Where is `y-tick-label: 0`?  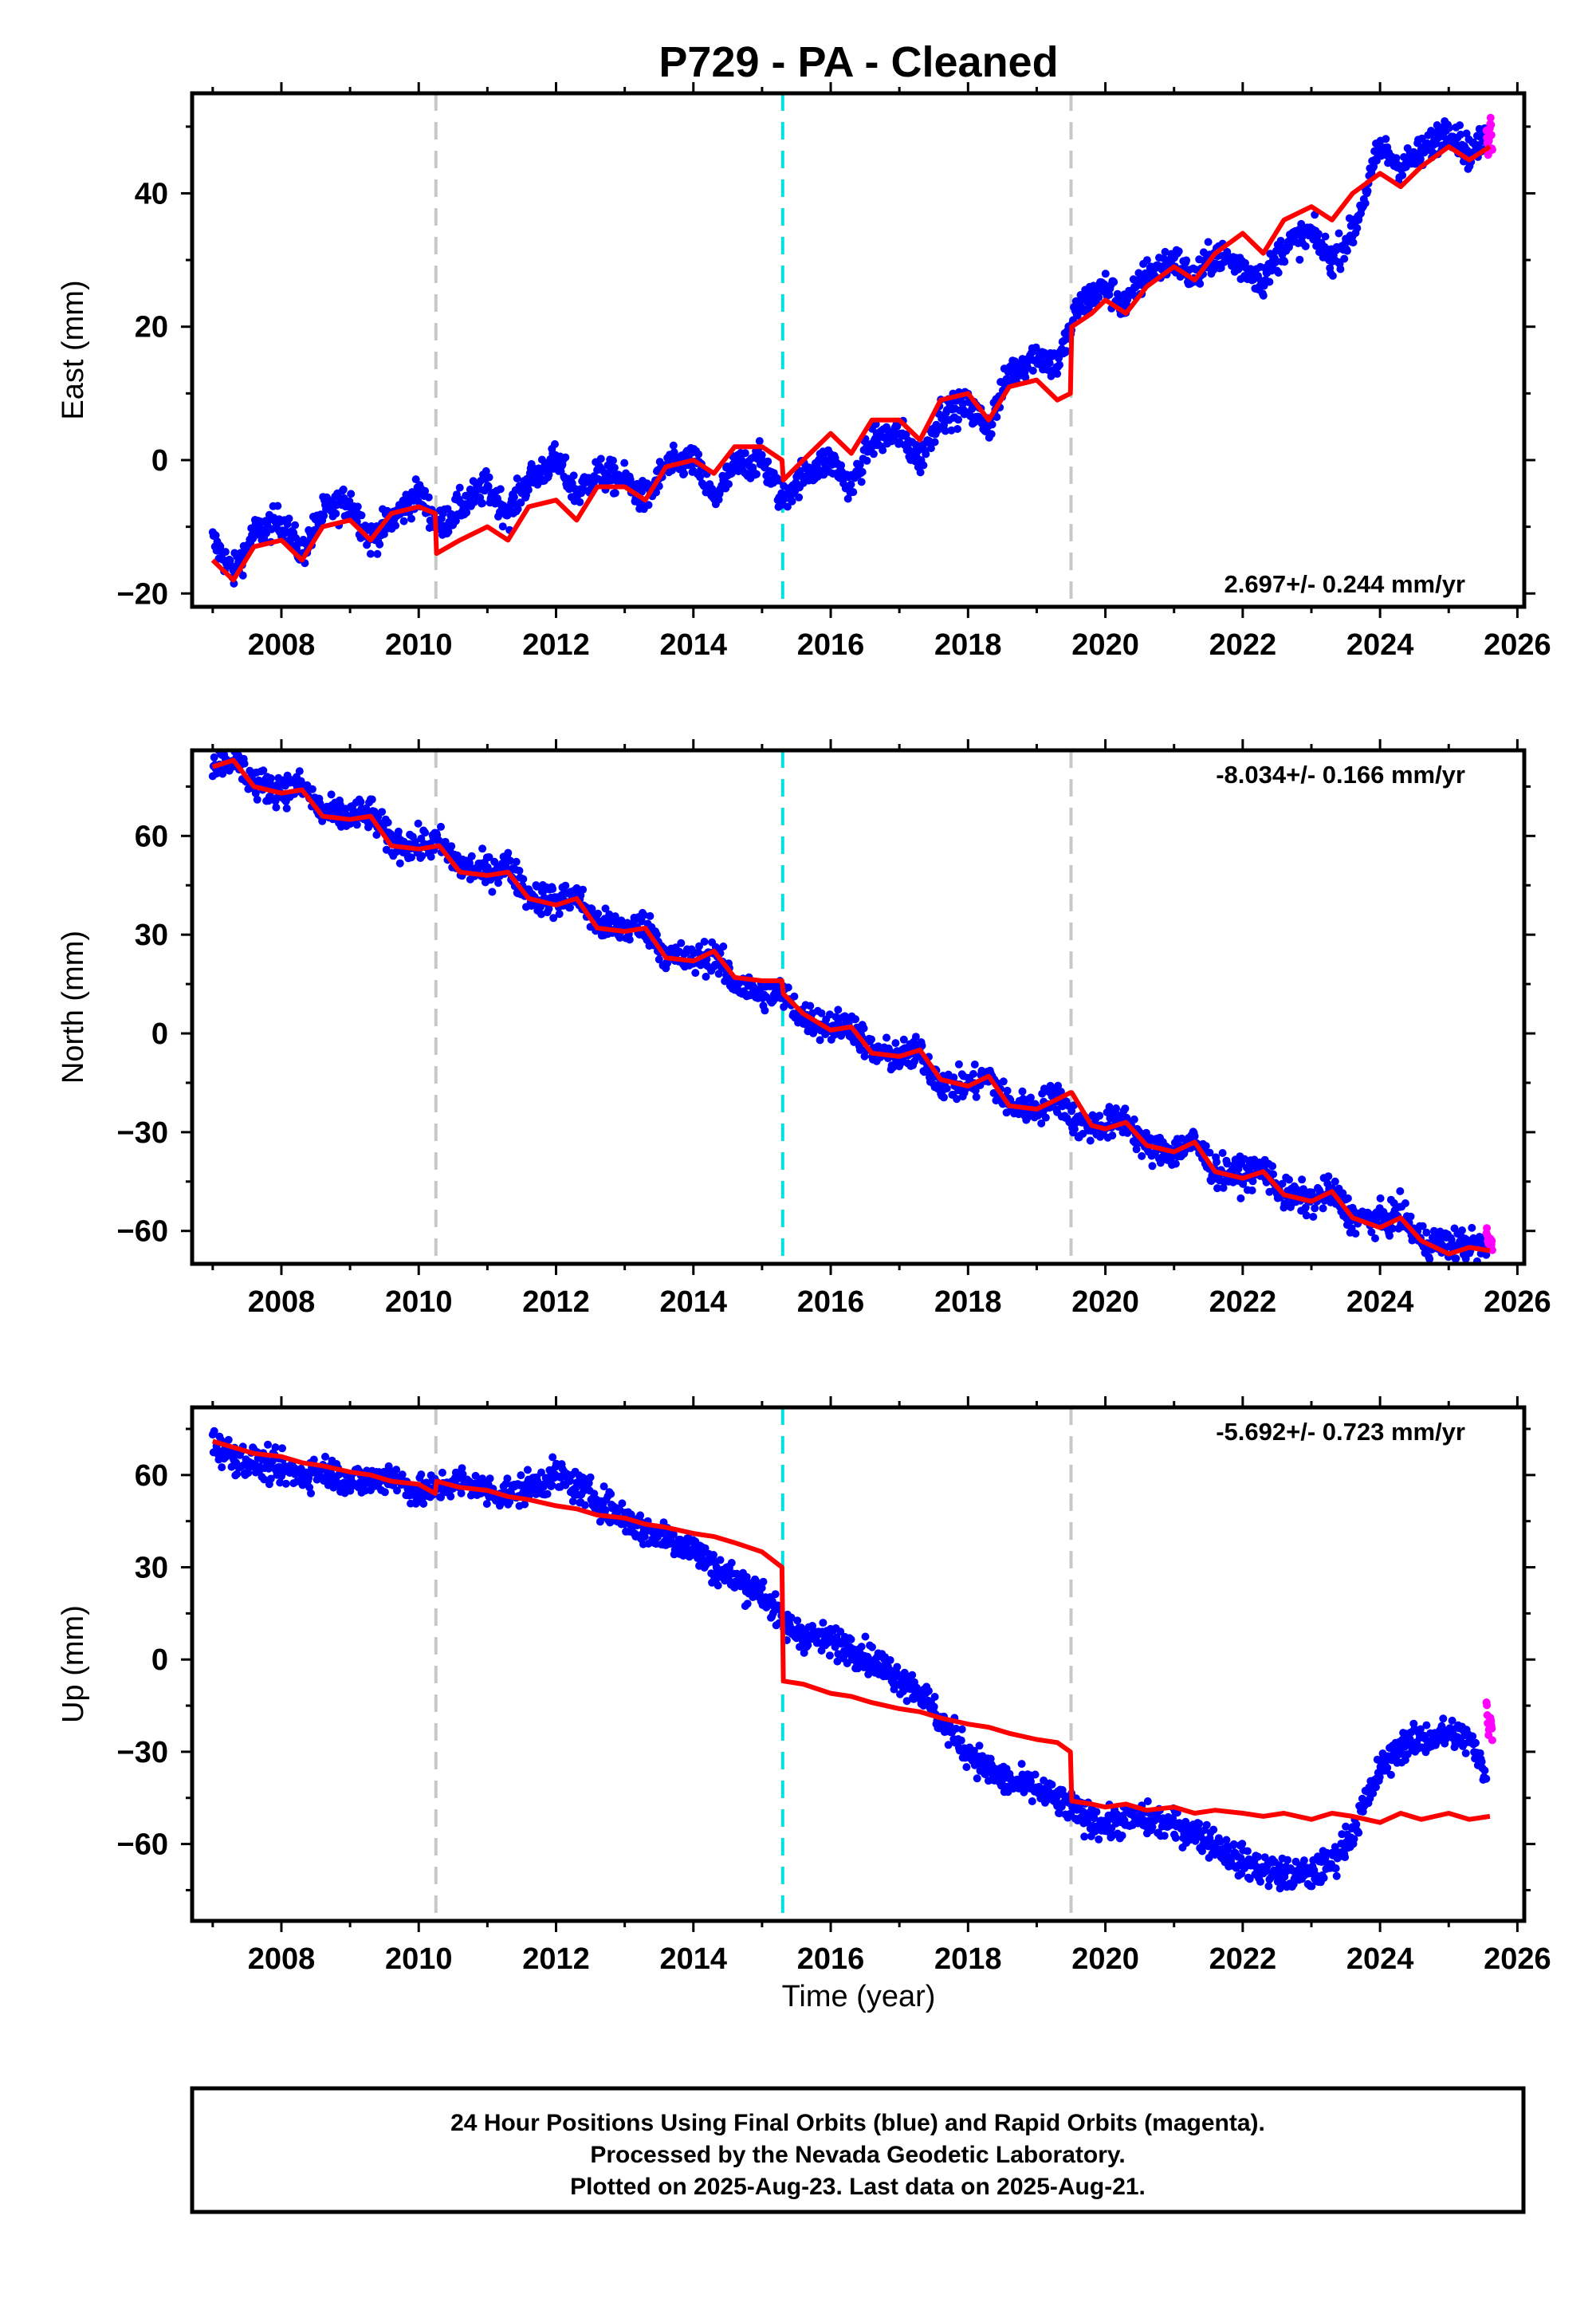 y-tick-label: 0 is located at coordinates (159, 461).